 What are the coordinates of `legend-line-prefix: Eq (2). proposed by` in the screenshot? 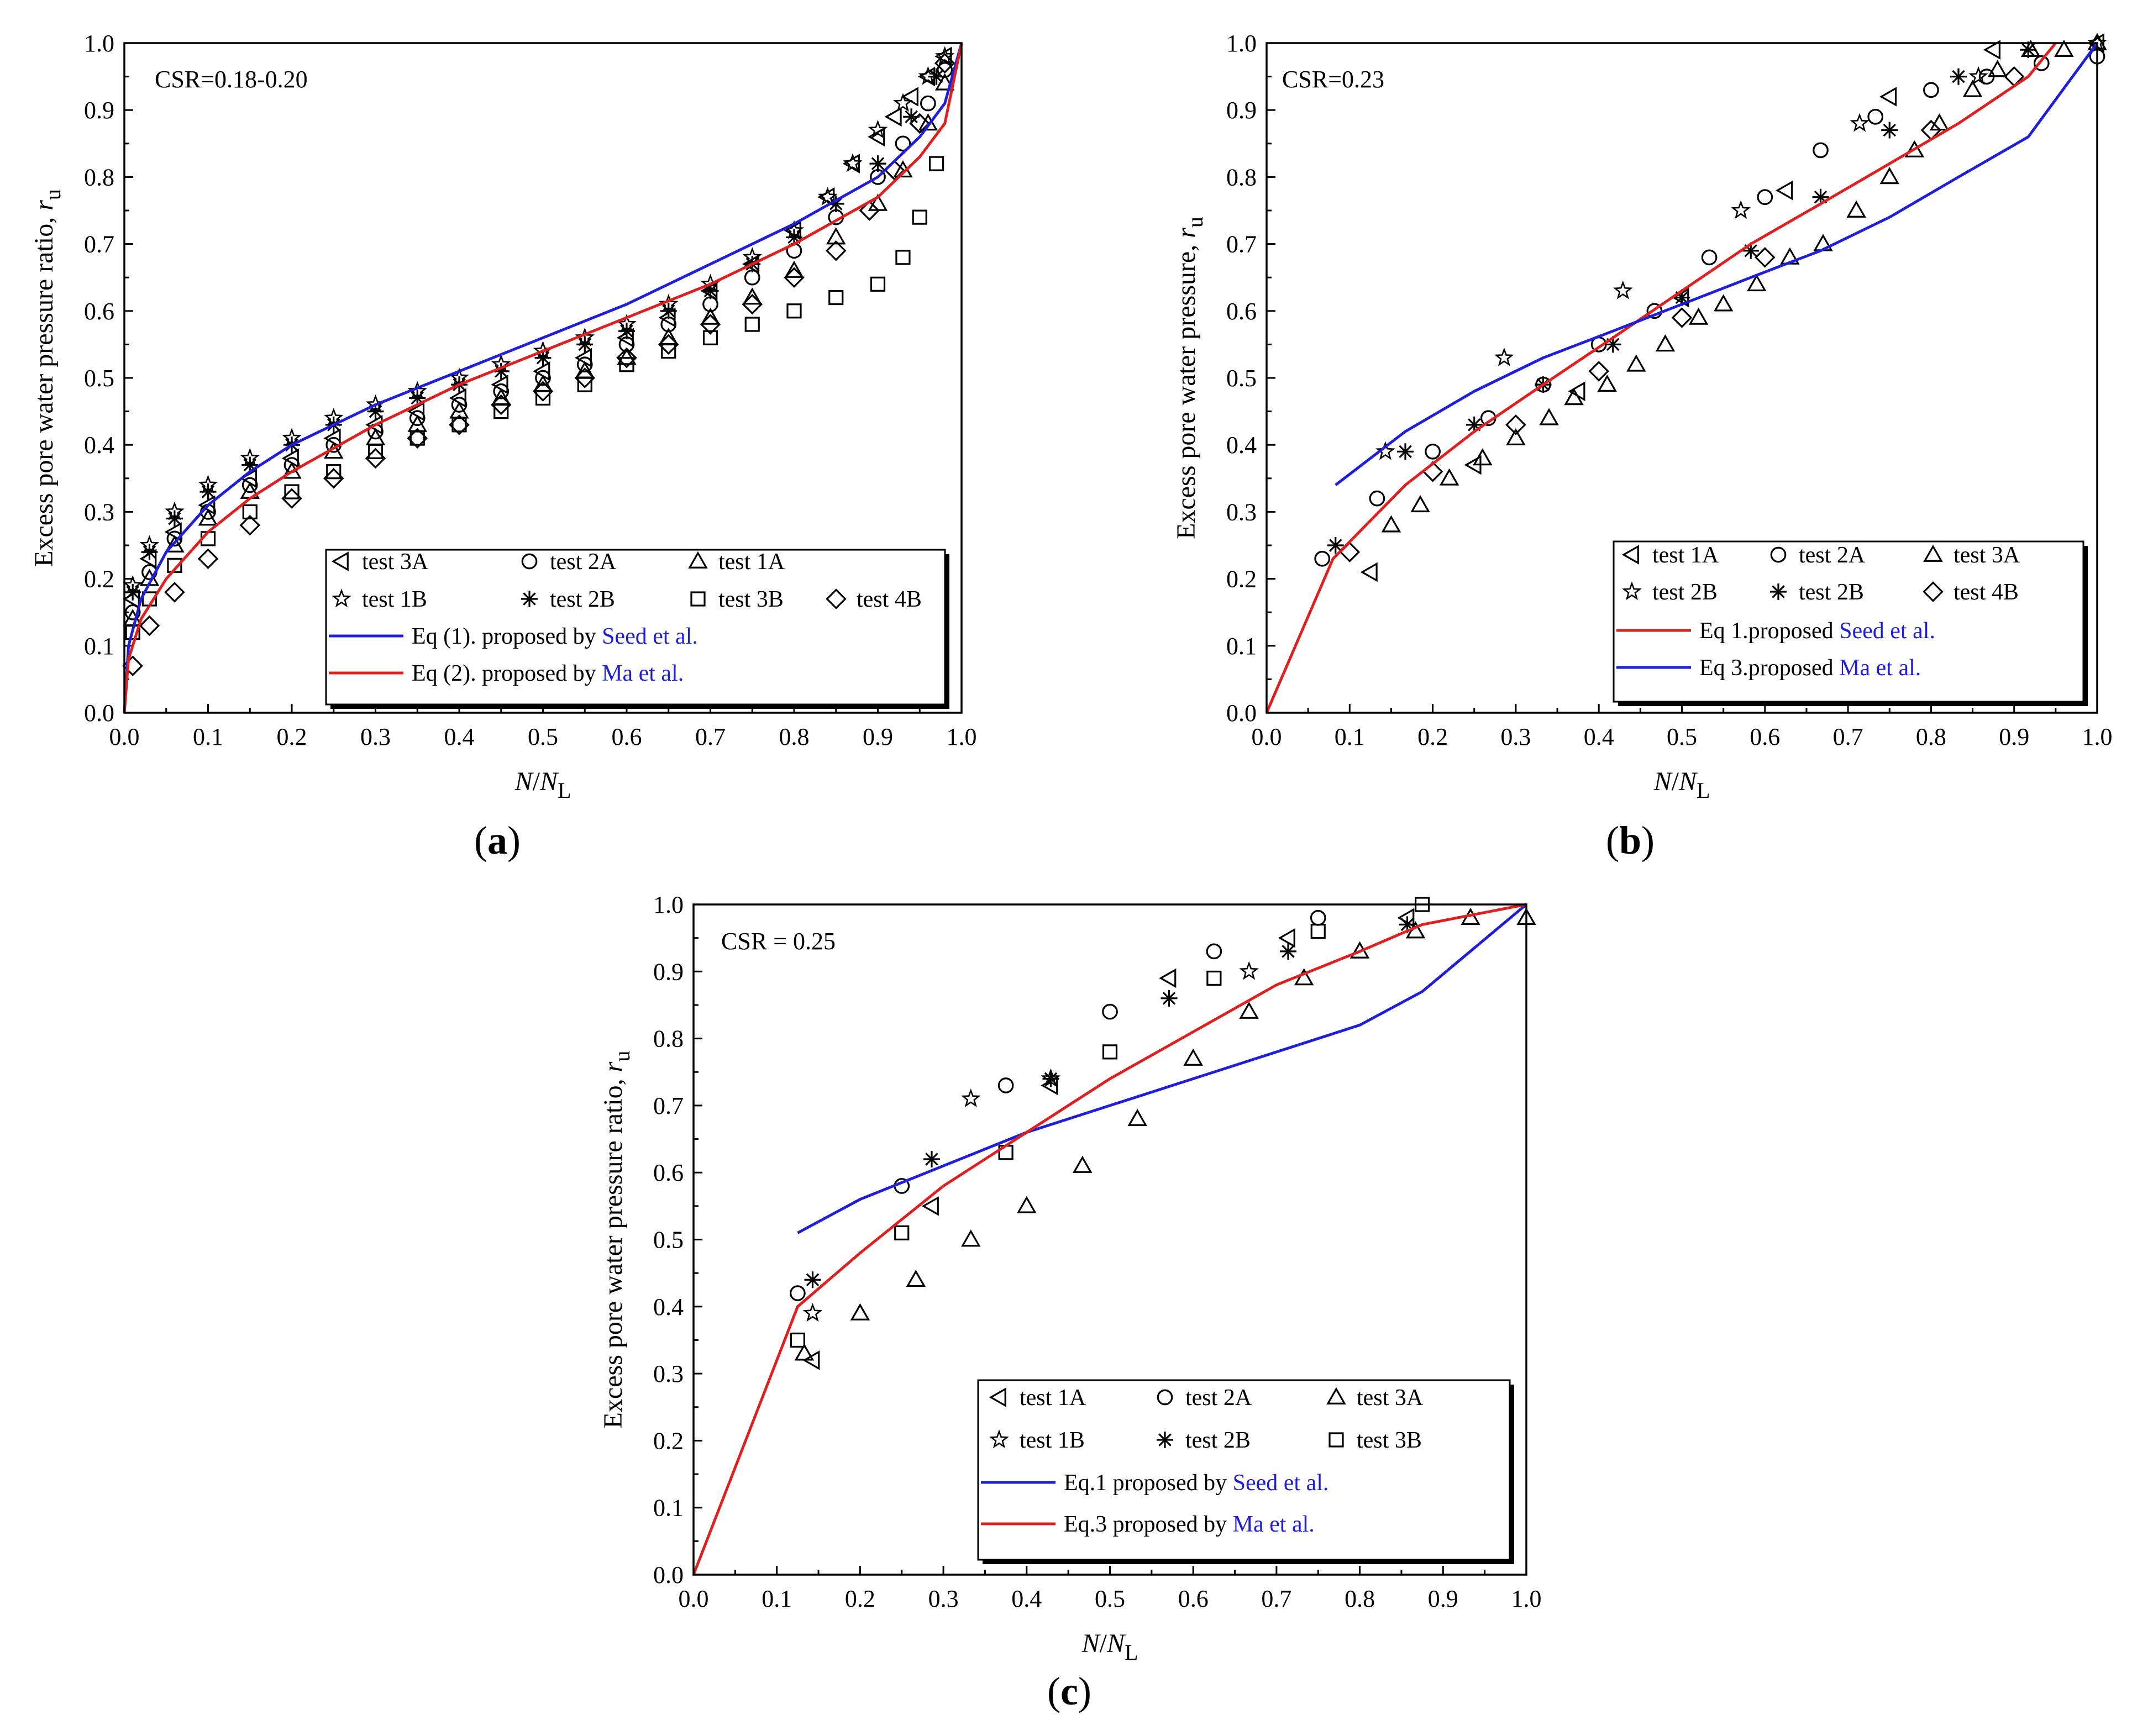 It's located at (507, 673).